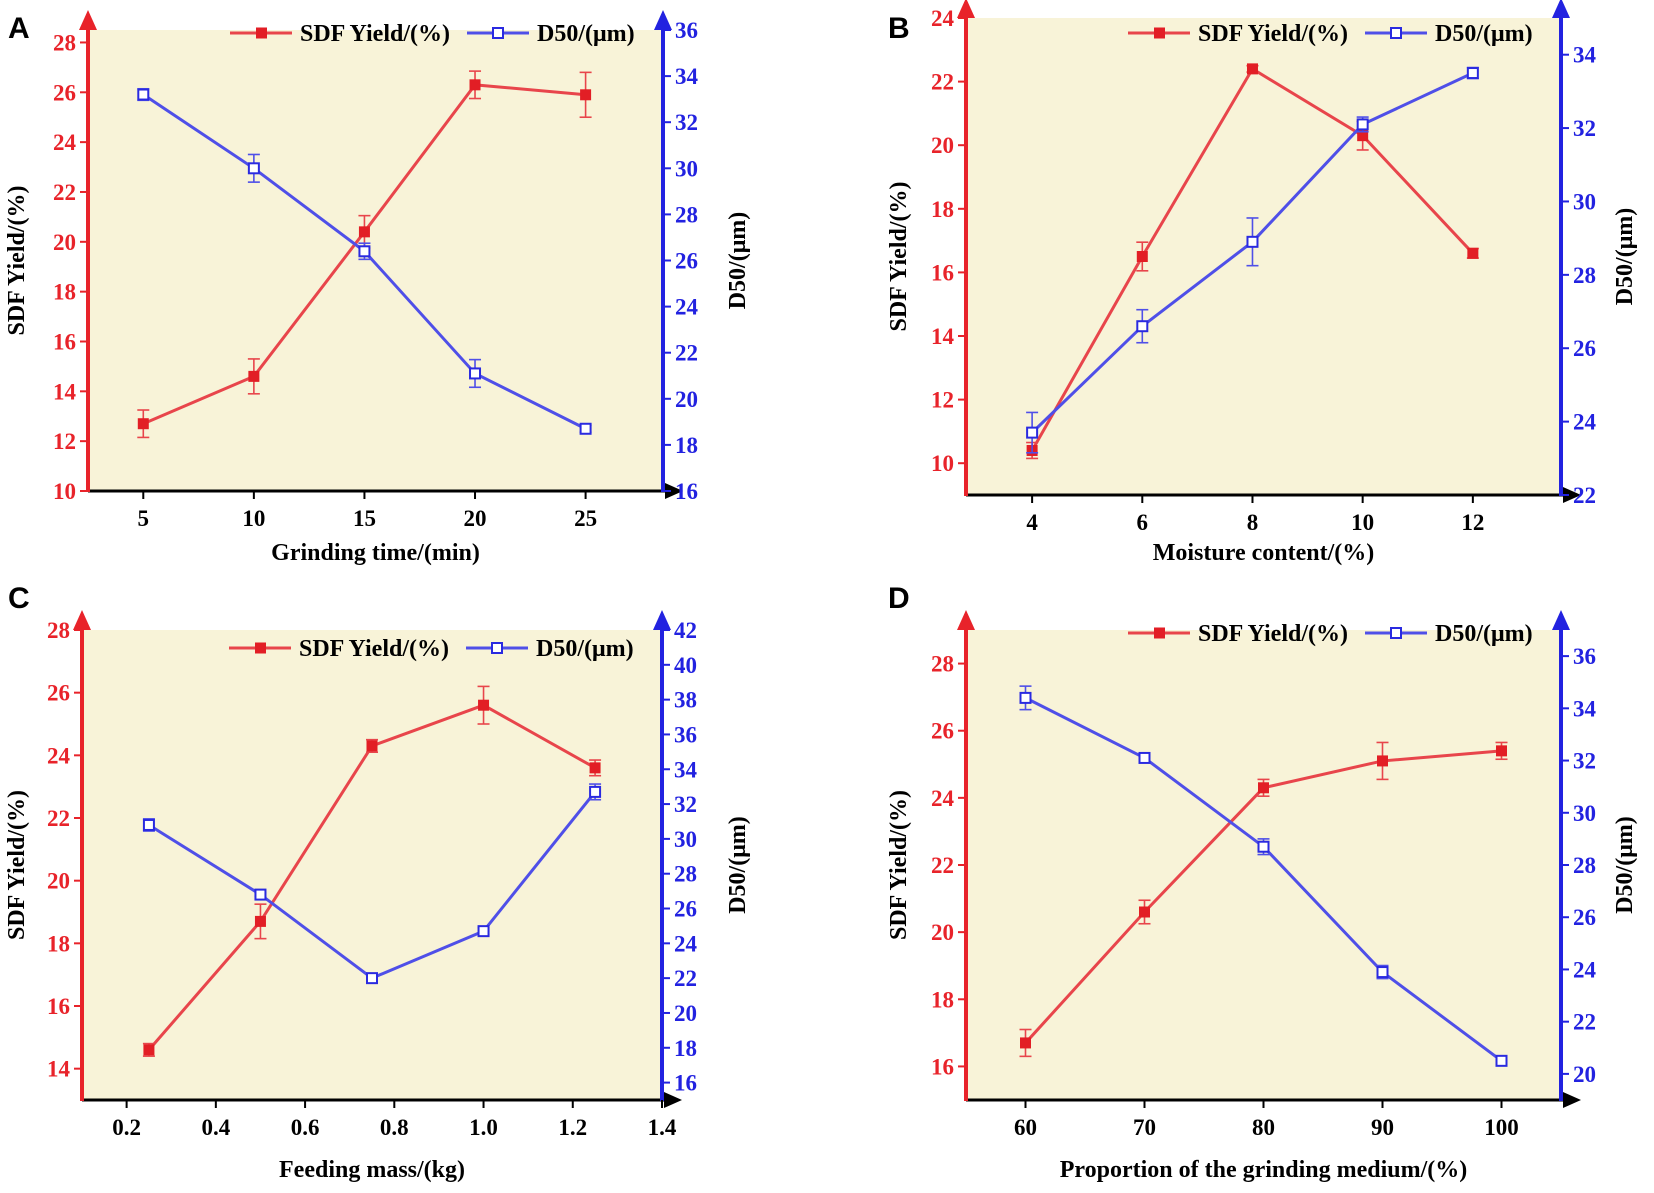  I want to click on panel-letter: B, so click(899, 28).